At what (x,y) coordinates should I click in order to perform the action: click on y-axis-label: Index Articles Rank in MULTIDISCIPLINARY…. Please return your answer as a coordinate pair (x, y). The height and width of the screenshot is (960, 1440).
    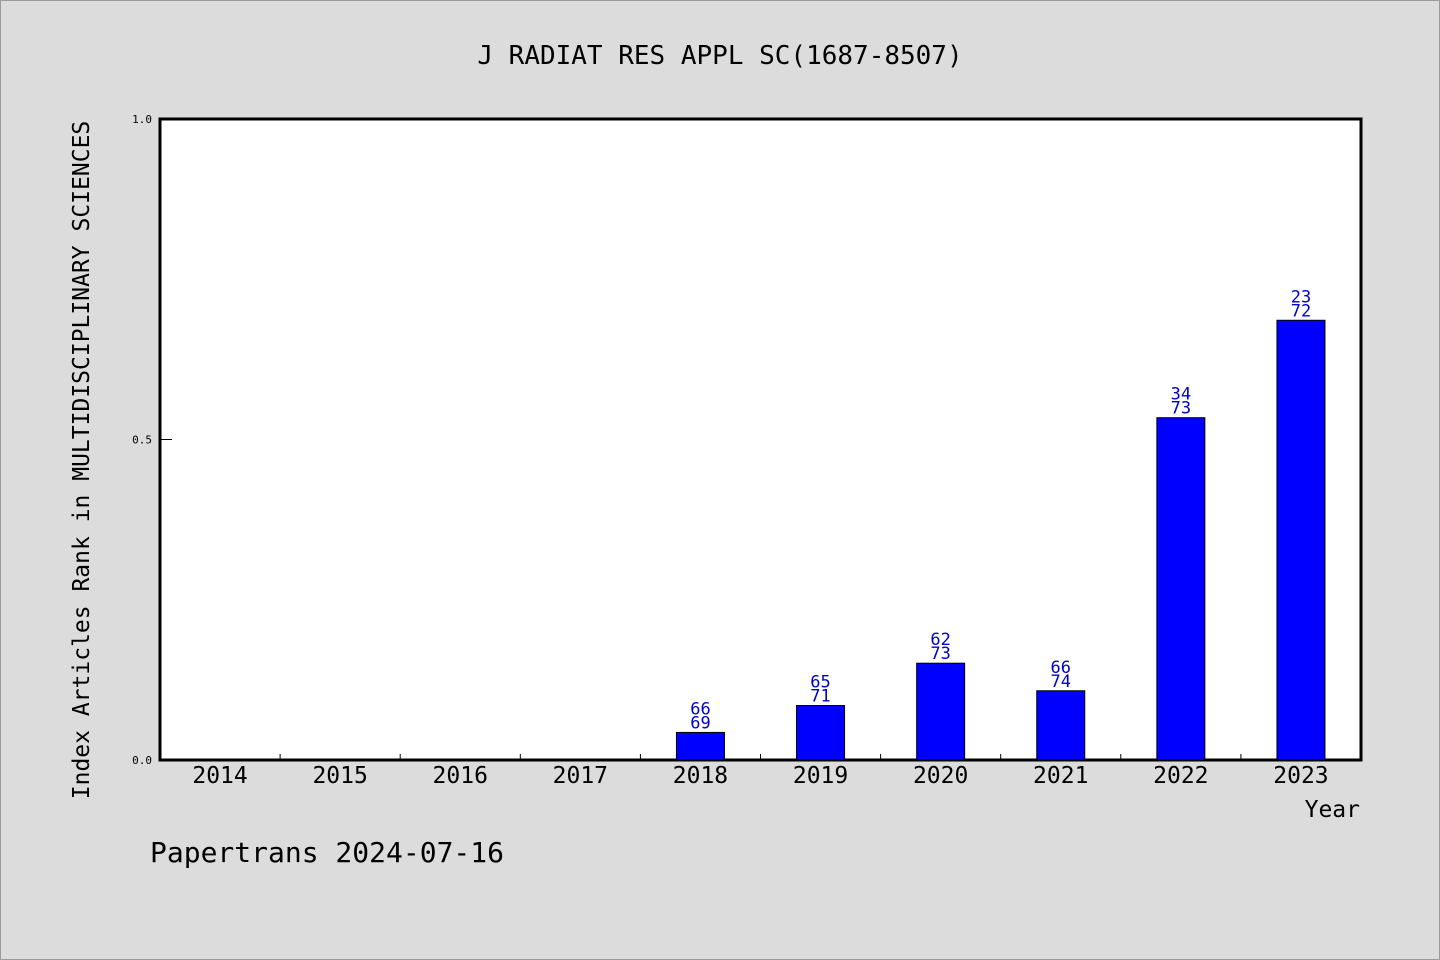
    Looking at the image, I should click on (82, 460).